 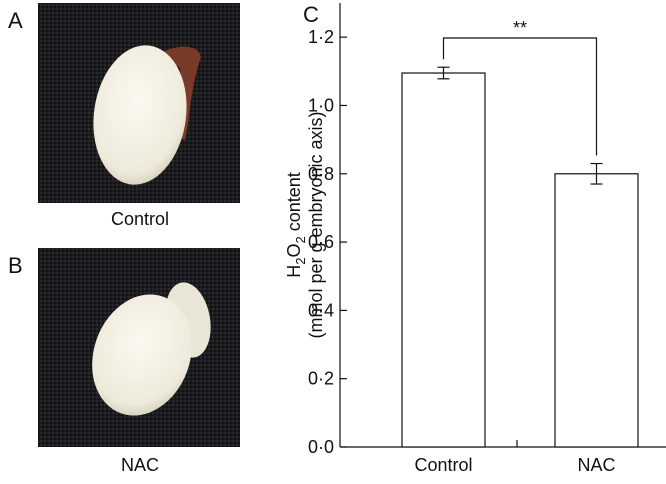 What do you see at coordinates (139, 103) in the screenshot?
I see `photo-a` at bounding box center [139, 103].